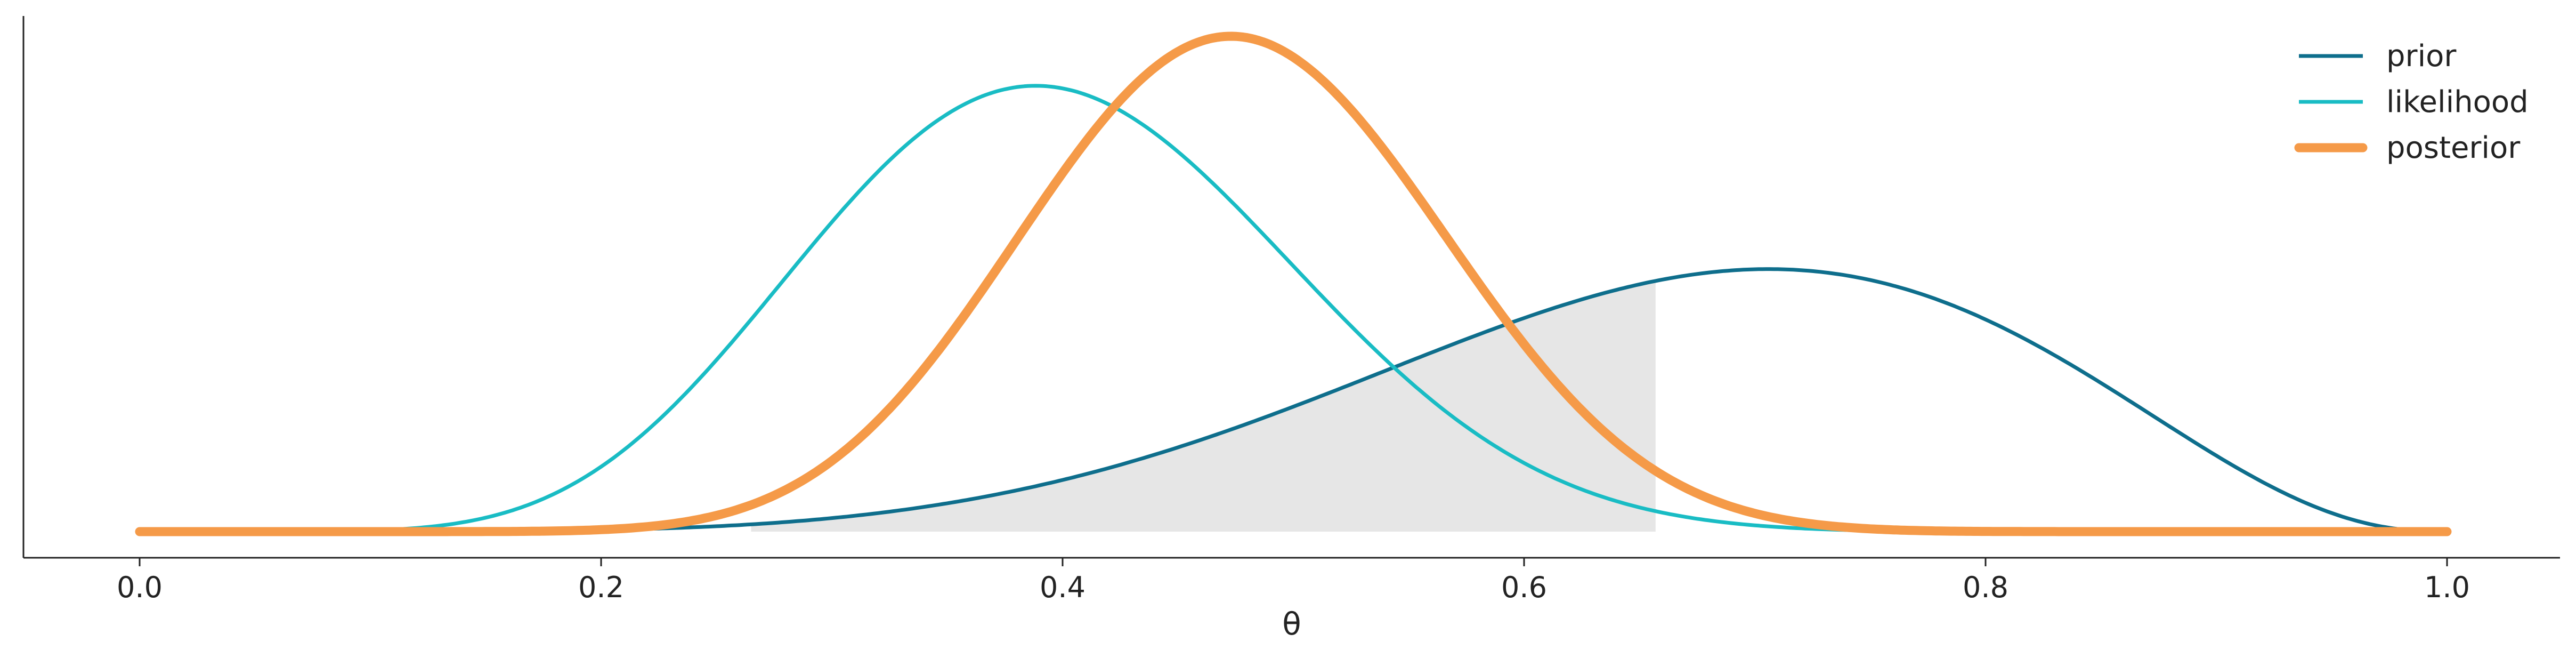 This screenshot has width=2576, height=658. I want to click on x-tick-label: 0.2, so click(601, 587).